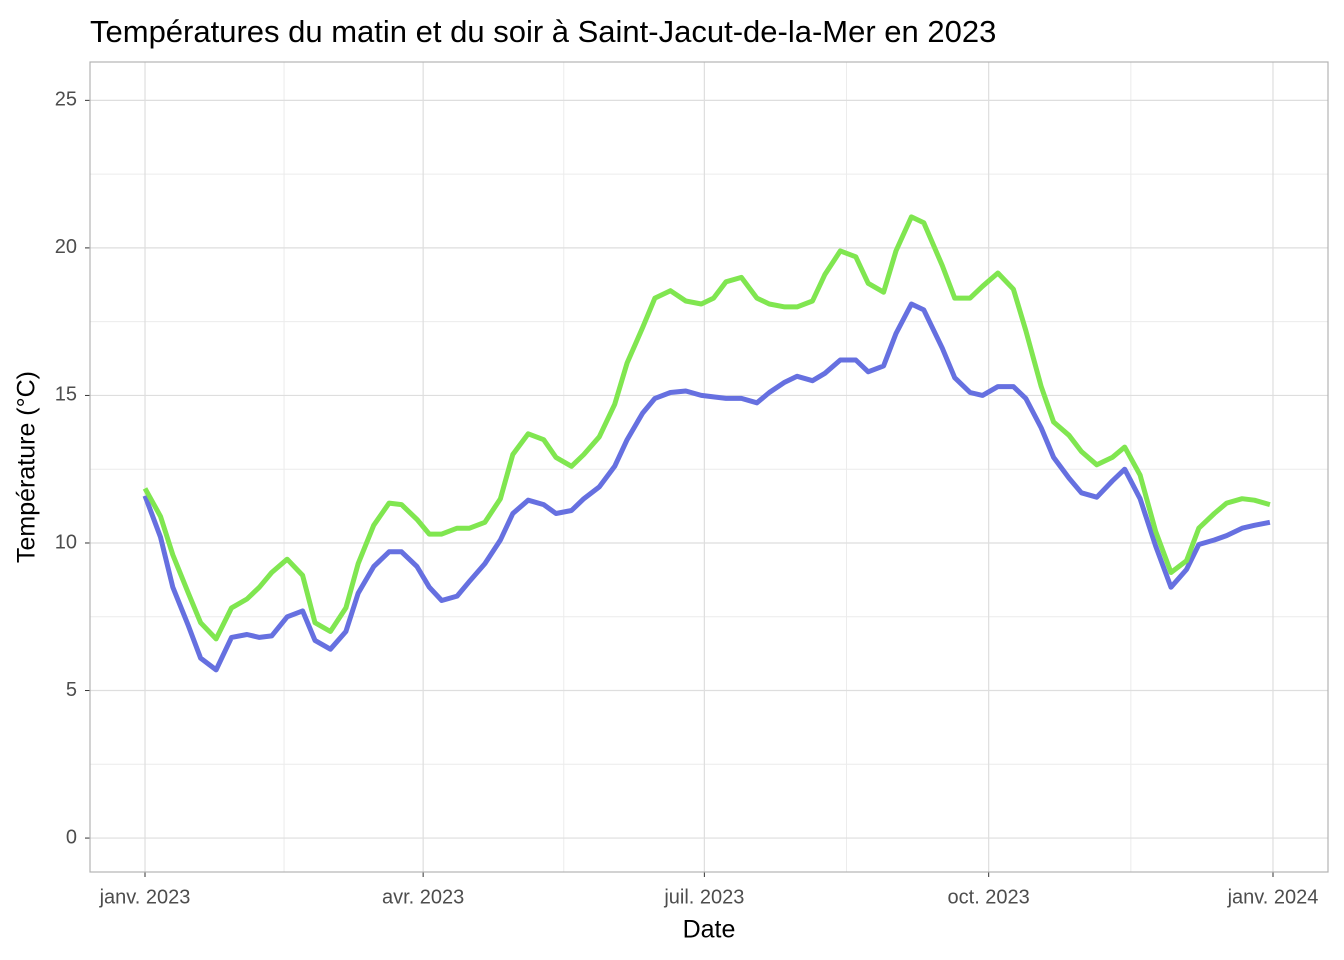  What do you see at coordinates (423, 897) in the screenshot?
I see `x-tick-label: avr. 2023` at bounding box center [423, 897].